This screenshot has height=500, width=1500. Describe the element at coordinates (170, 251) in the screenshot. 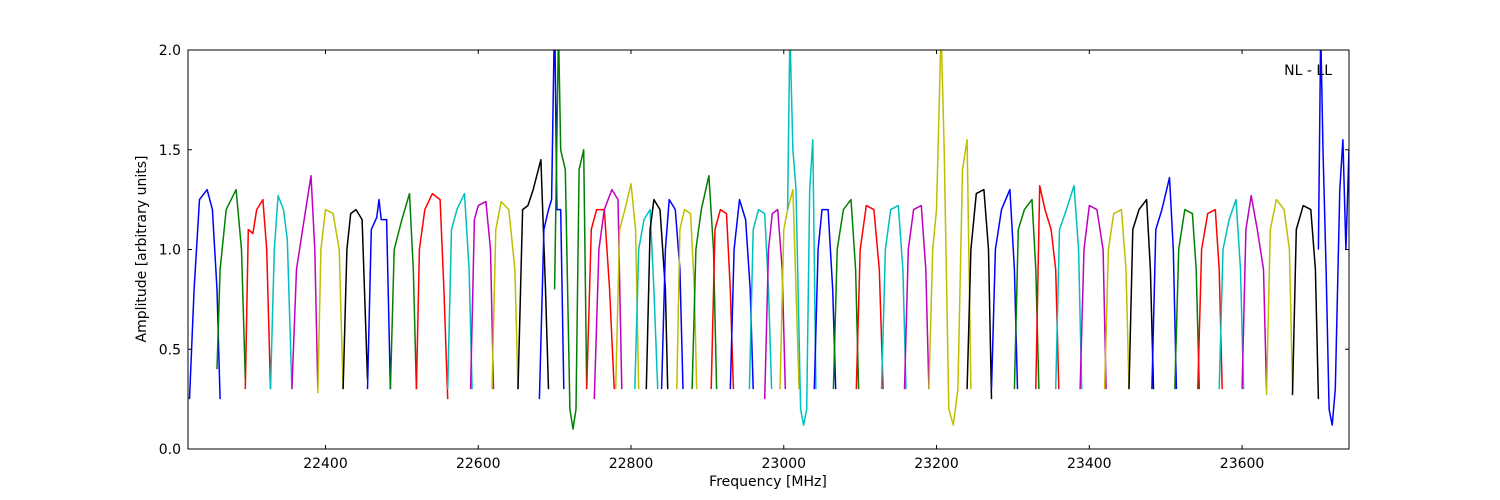

I see `y-tick-label: 1.0` at that location.